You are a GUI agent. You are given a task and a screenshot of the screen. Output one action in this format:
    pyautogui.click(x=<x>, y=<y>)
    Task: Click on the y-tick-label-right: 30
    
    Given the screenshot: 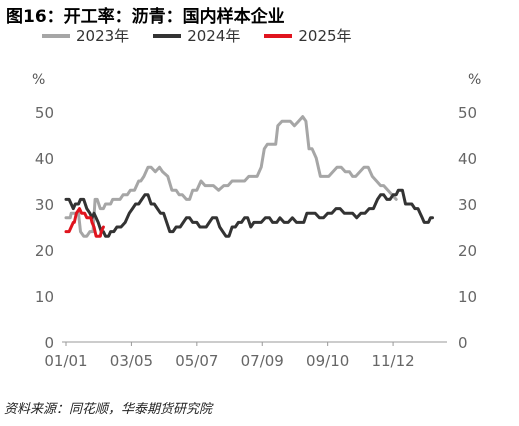 What is the action you would take?
    pyautogui.click(x=467, y=205)
    